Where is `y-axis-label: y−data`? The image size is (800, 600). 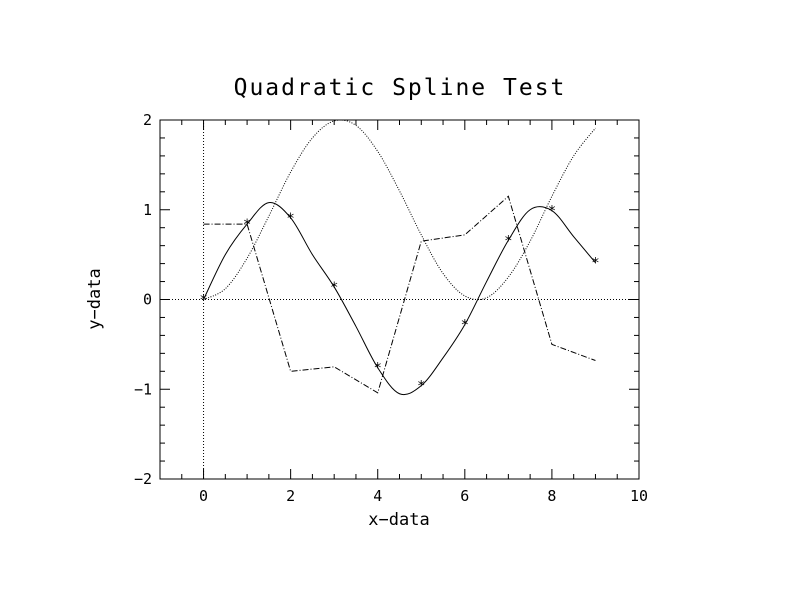
y-axis-label: y−data is located at coordinates (95, 298).